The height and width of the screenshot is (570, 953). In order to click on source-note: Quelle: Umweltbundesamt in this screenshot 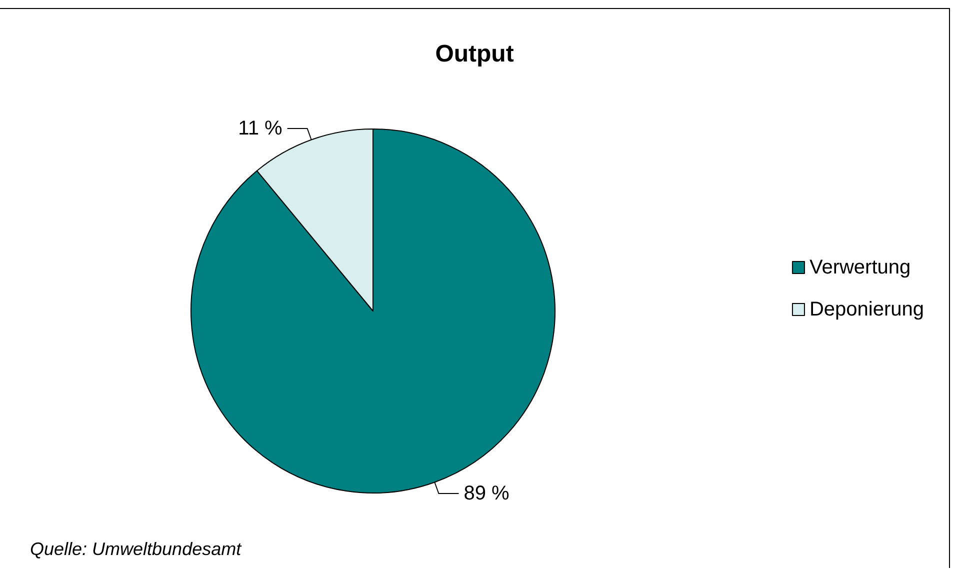, I will do `click(136, 549)`.